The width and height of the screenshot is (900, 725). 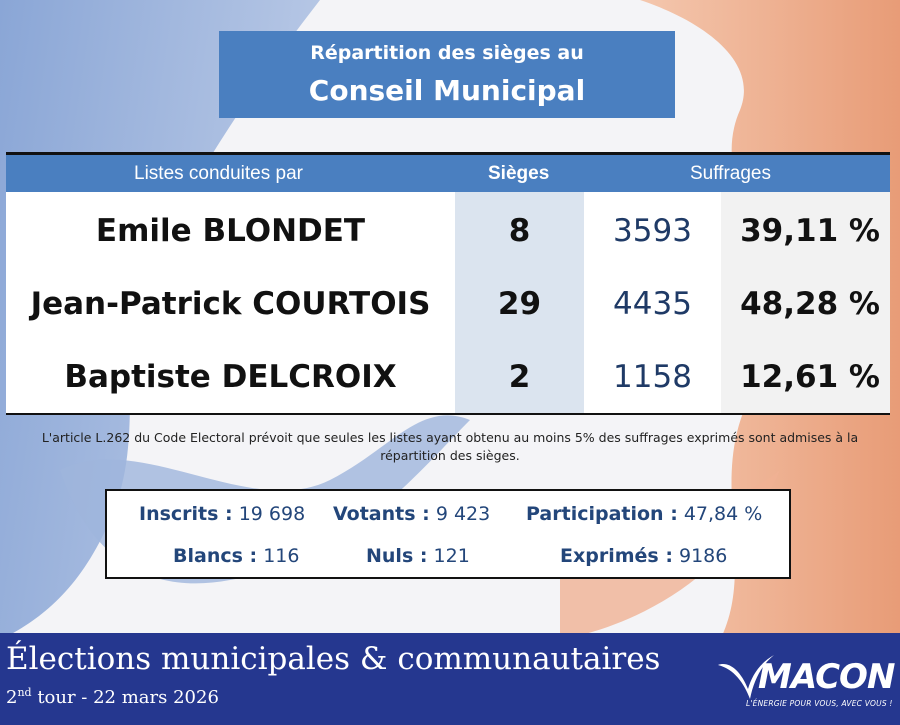 What do you see at coordinates (810, 377) in the screenshot?
I see `pct-value: 12,61 %` at bounding box center [810, 377].